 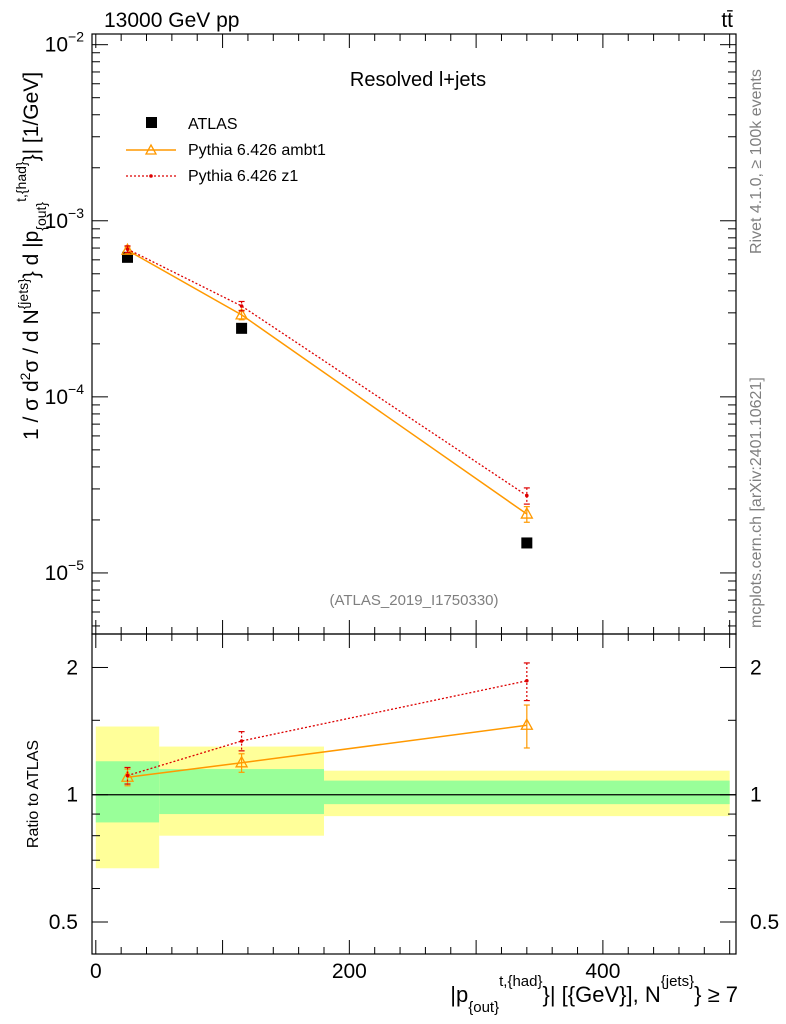 I want to click on ratio-uncertainty-bands, so click(x=414, y=797).